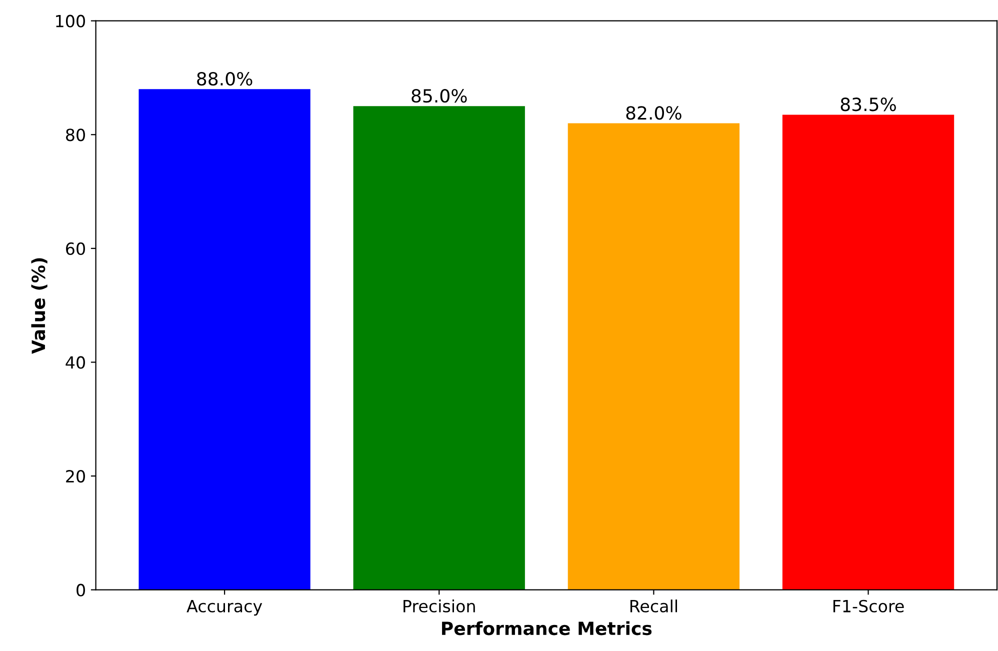 This screenshot has width=998, height=651. Describe the element at coordinates (39, 306) in the screenshot. I see `y-axis-title: Value (%)` at that location.